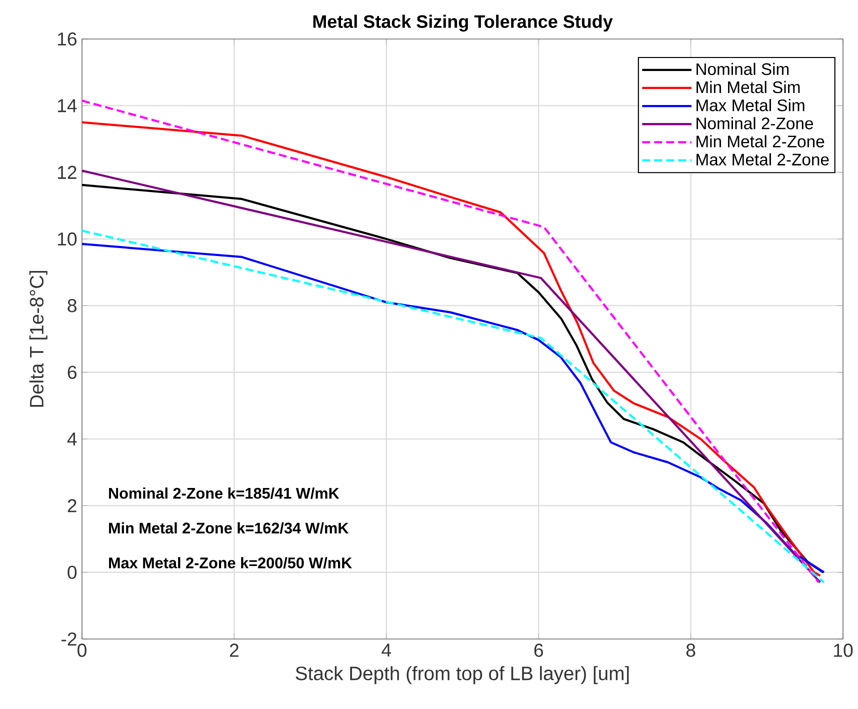 This screenshot has height=709, width=858. Describe the element at coordinates (224, 493) in the screenshot. I see `annotation: Nominal 2-Zone k=185/41 W/mK` at that location.